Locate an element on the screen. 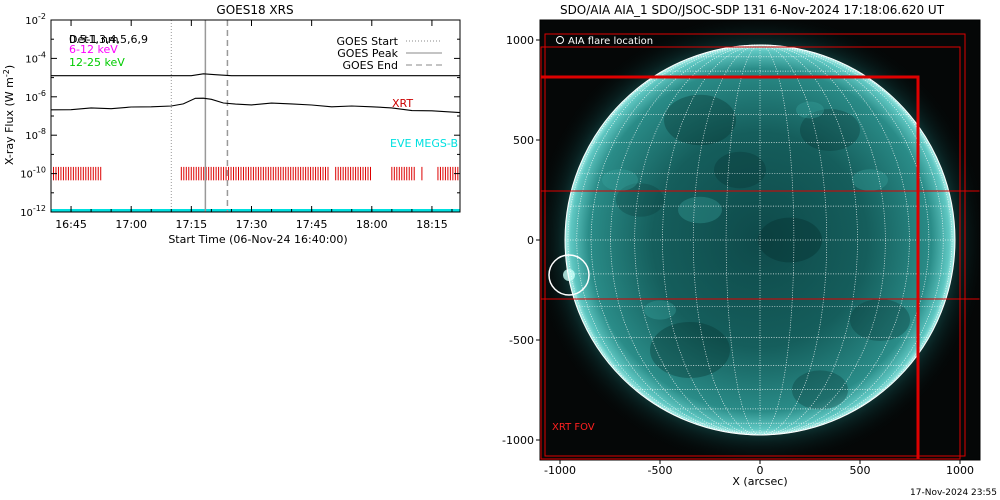 The width and height of the screenshot is (1000, 500). goes-y-axis-label-close: ) is located at coordinates (9, 67).